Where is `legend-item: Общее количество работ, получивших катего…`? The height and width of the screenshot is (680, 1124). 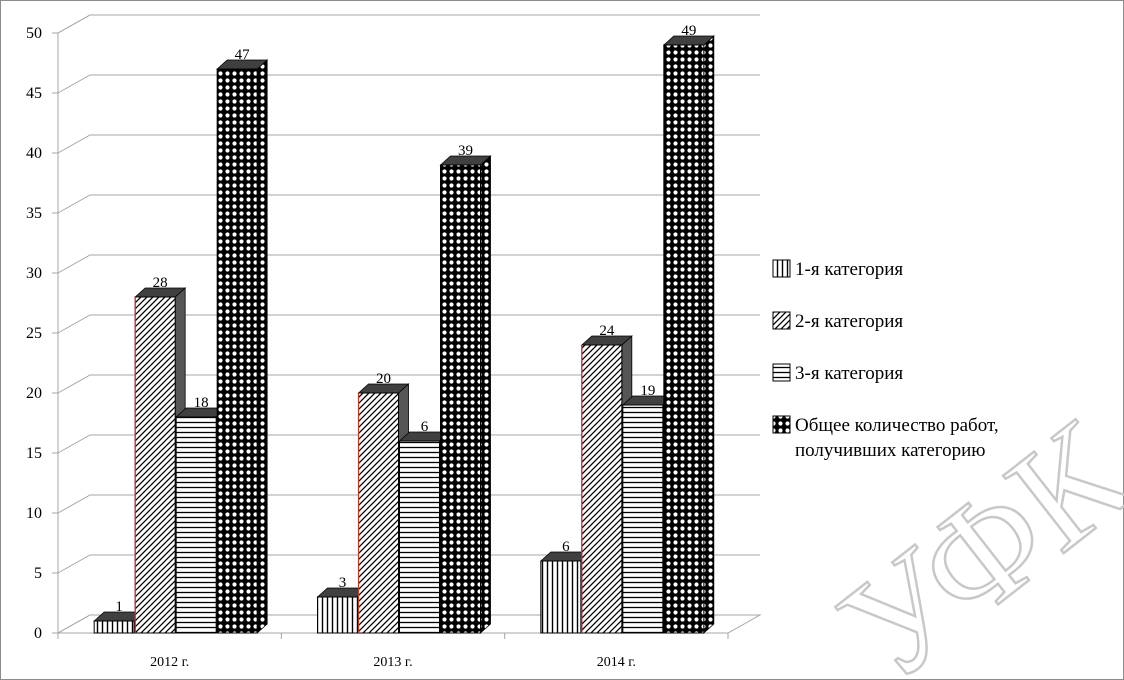
legend-item: Общее количество работ, получивших катего… is located at coordinates (885, 438).